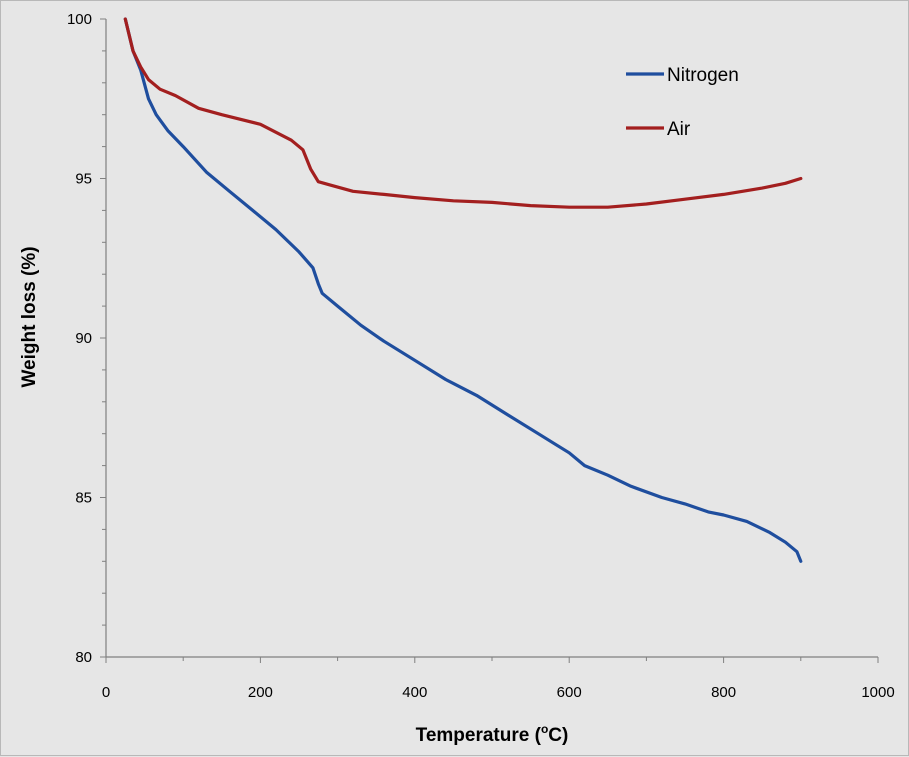  I want to click on legend-label-air: Air, so click(679, 129).